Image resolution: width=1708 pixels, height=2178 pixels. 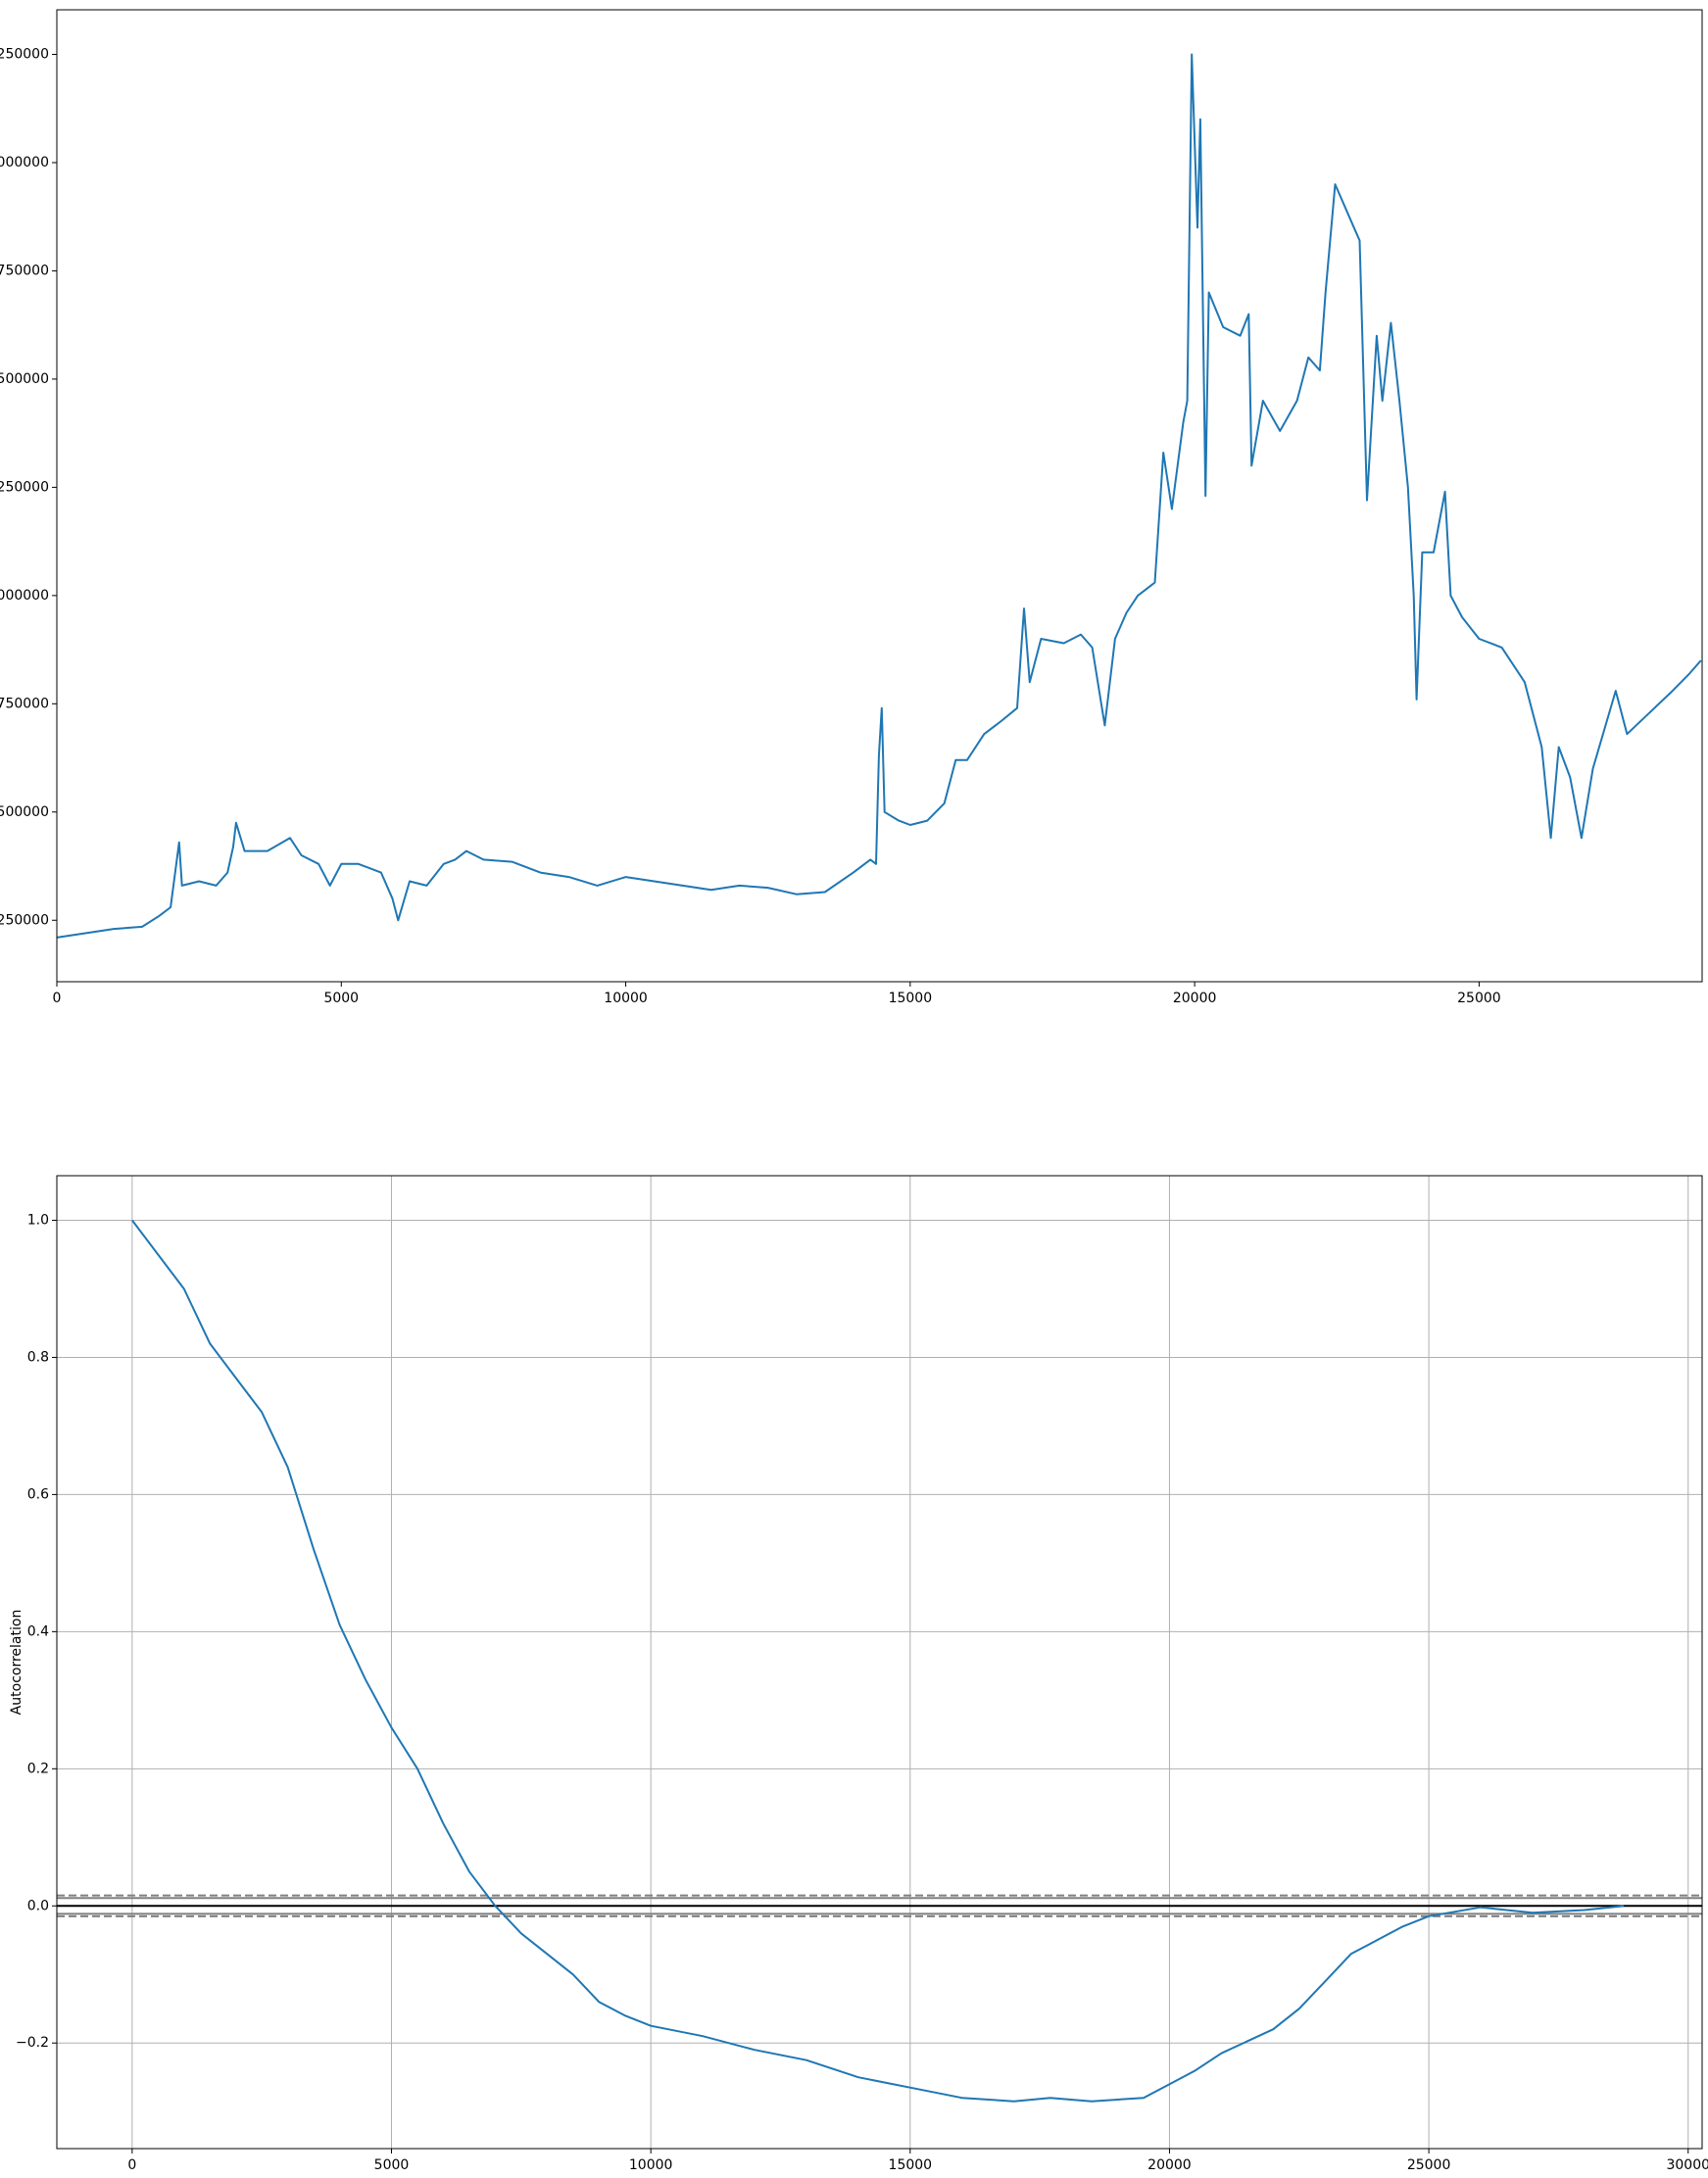 What do you see at coordinates (24, 596) in the screenshot?
I see `y-tick-label: 1000000` at bounding box center [24, 596].